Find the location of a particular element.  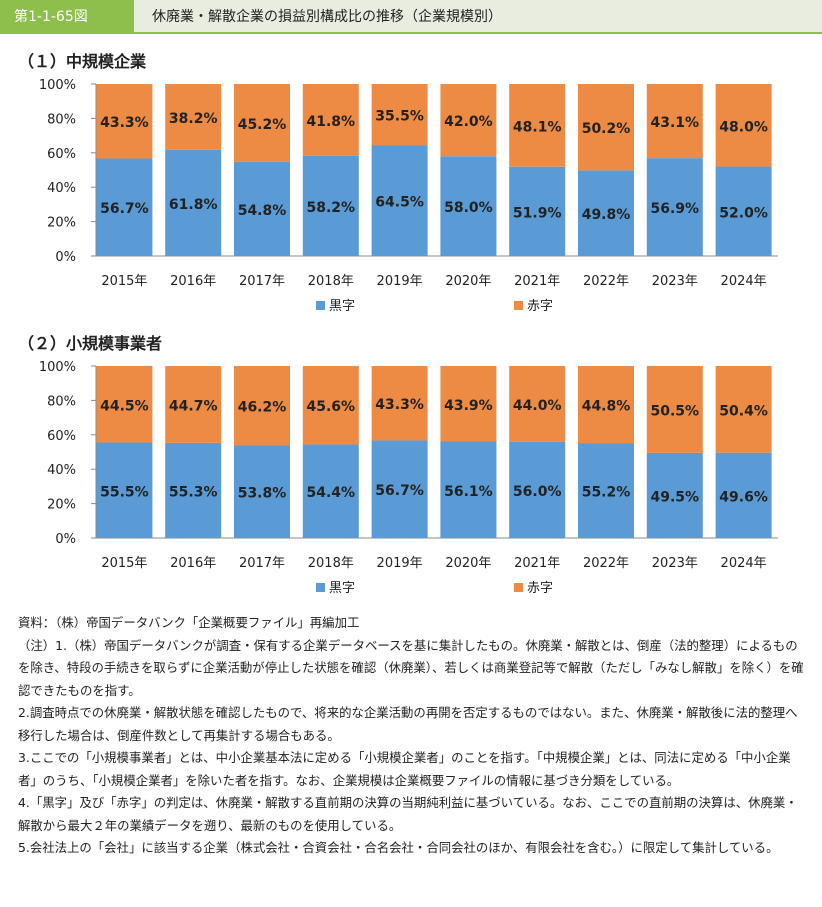

data-label: 49.8% is located at coordinates (606, 215).